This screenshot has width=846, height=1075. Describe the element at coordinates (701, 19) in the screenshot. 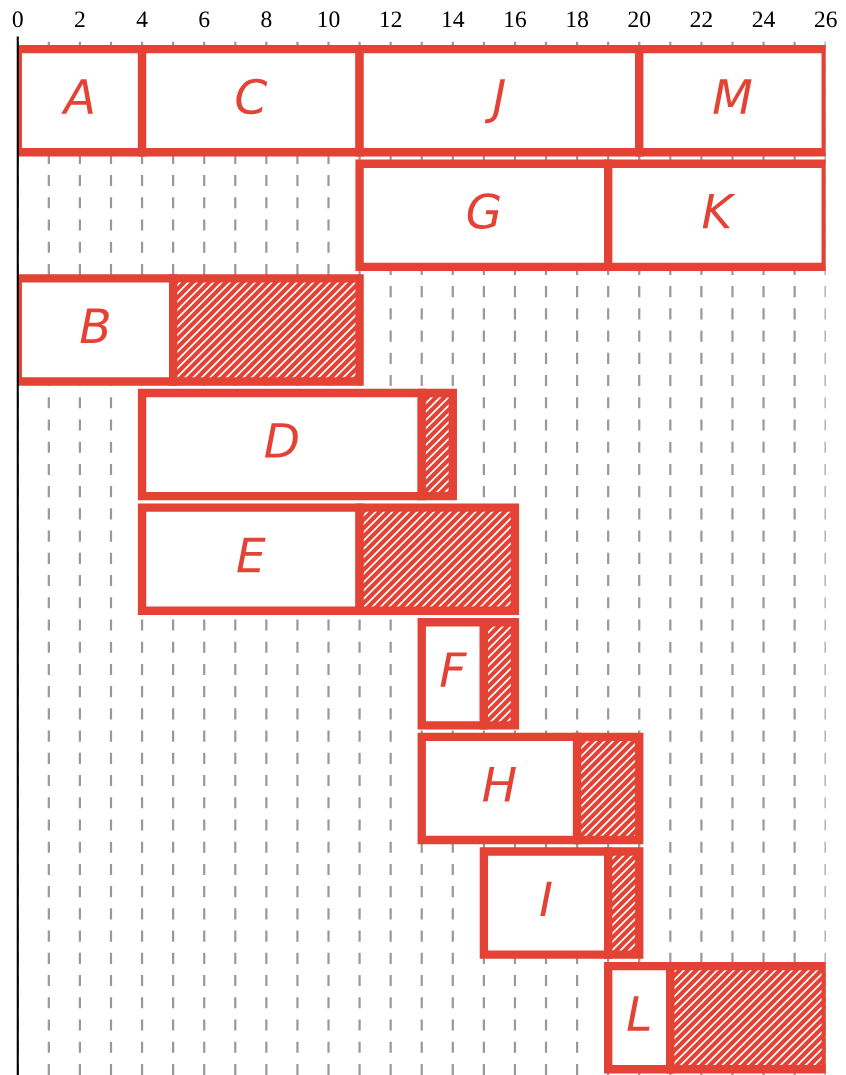

I see `x-tick-label: 22` at that location.